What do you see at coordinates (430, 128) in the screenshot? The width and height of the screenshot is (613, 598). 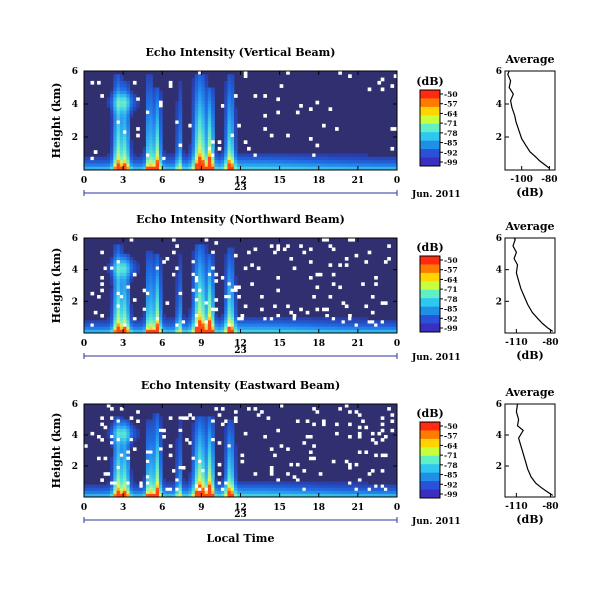 I see `colorbar-swatch` at bounding box center [430, 128].